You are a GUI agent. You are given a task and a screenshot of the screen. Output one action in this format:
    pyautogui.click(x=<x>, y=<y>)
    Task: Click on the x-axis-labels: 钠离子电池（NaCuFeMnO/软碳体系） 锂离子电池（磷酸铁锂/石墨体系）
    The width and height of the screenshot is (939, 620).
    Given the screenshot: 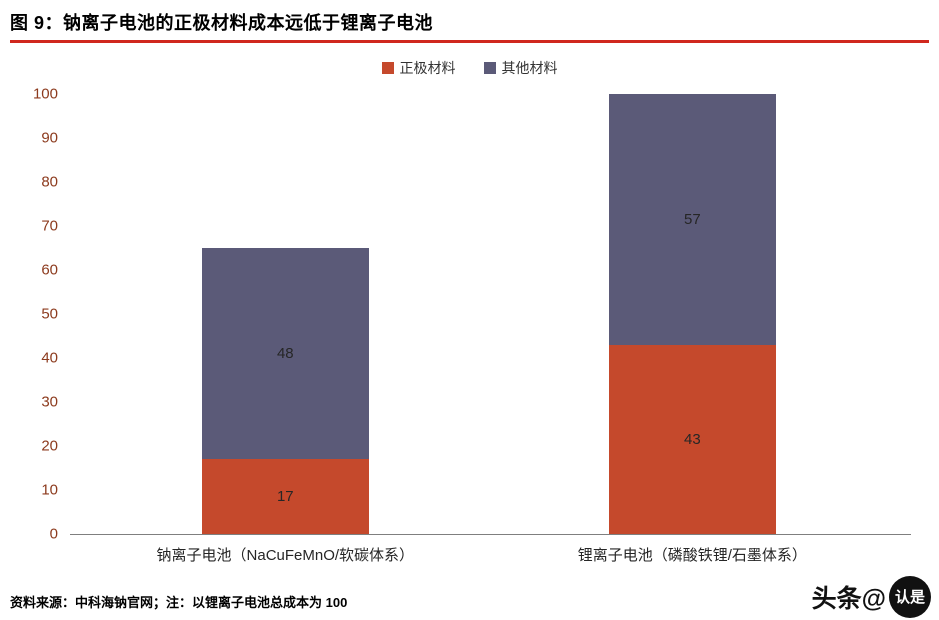 What is the action you would take?
    pyautogui.click(x=490, y=556)
    